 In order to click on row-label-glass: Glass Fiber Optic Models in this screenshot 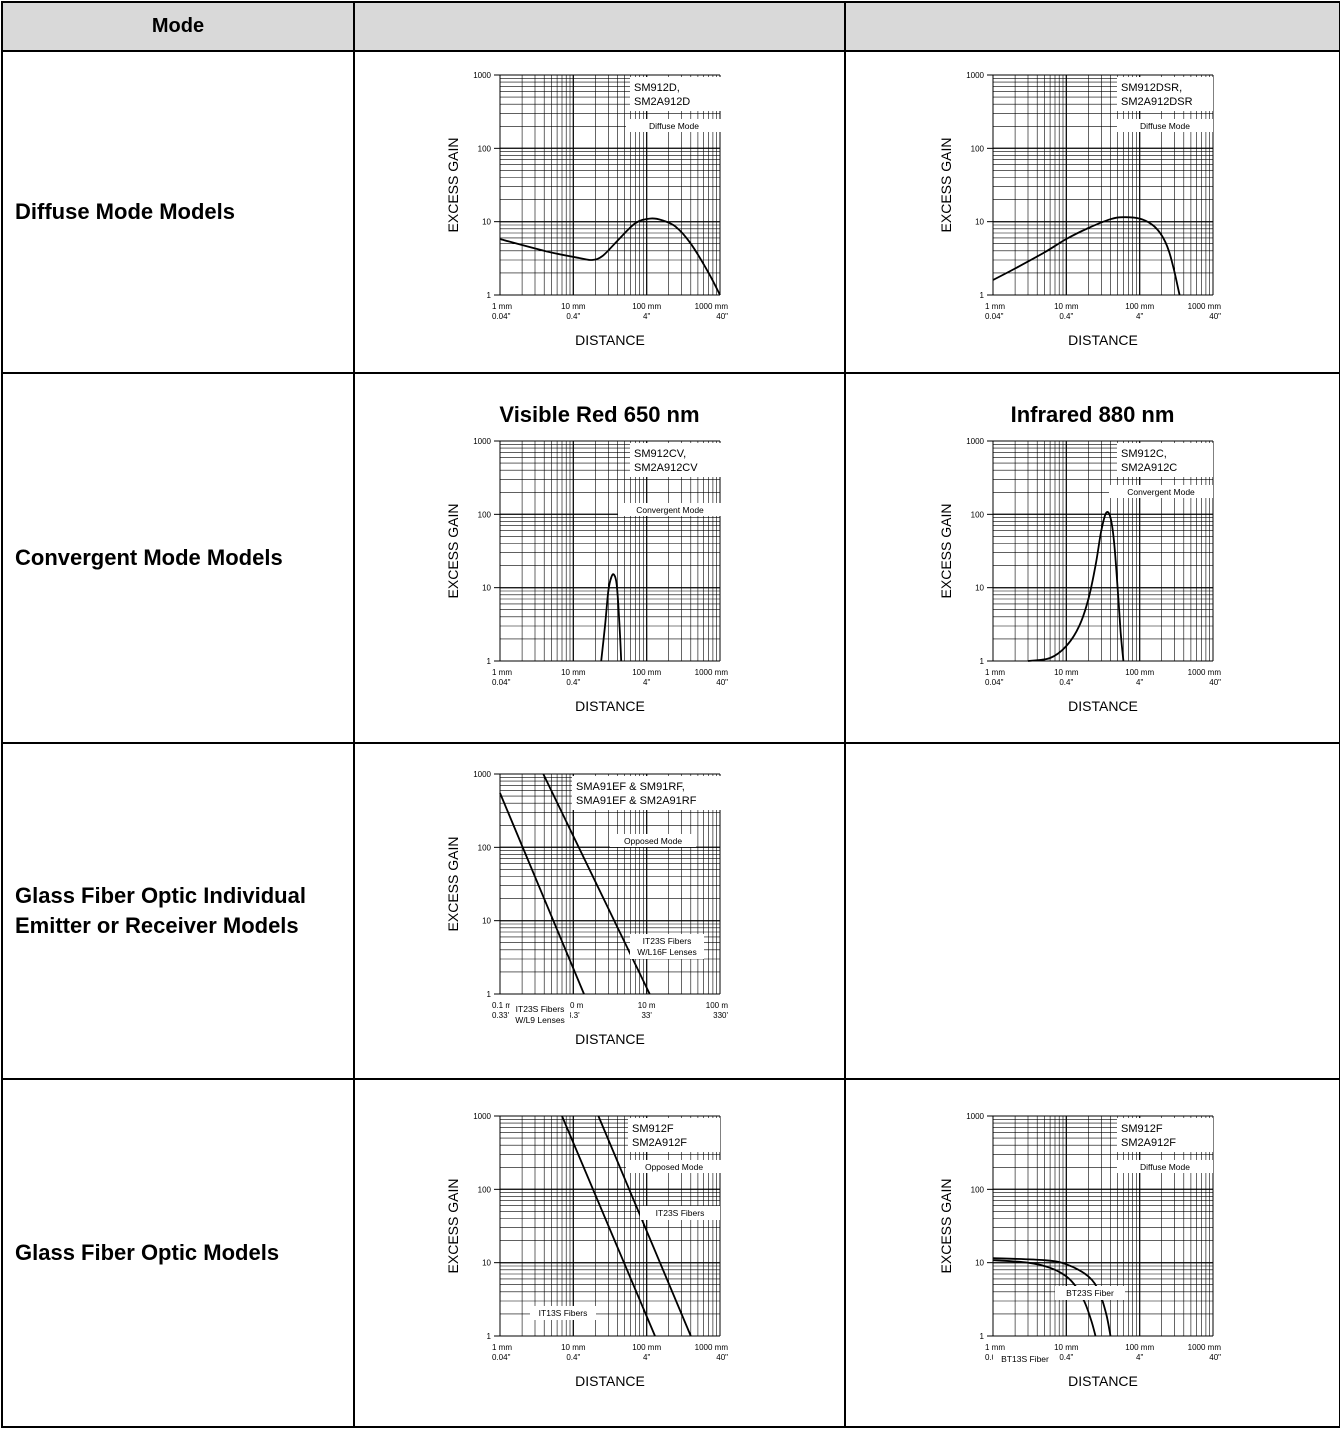, I will do `click(178, 1253)`.